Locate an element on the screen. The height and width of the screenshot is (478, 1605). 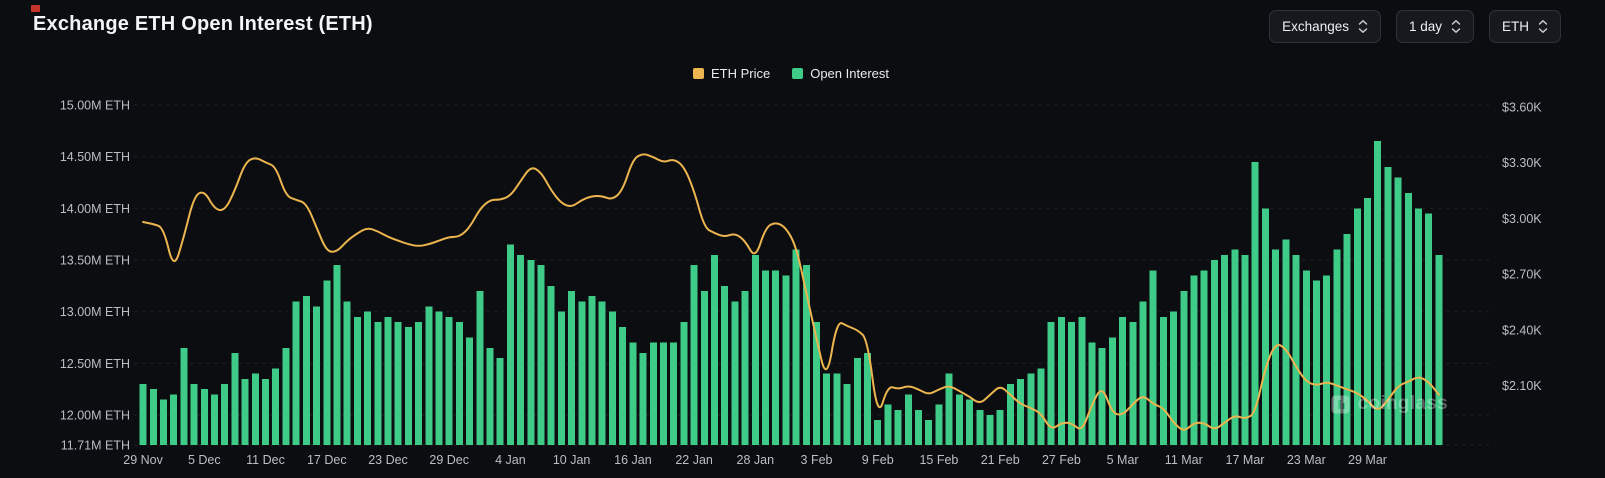
unit-select: ETH is located at coordinates (1525, 26).